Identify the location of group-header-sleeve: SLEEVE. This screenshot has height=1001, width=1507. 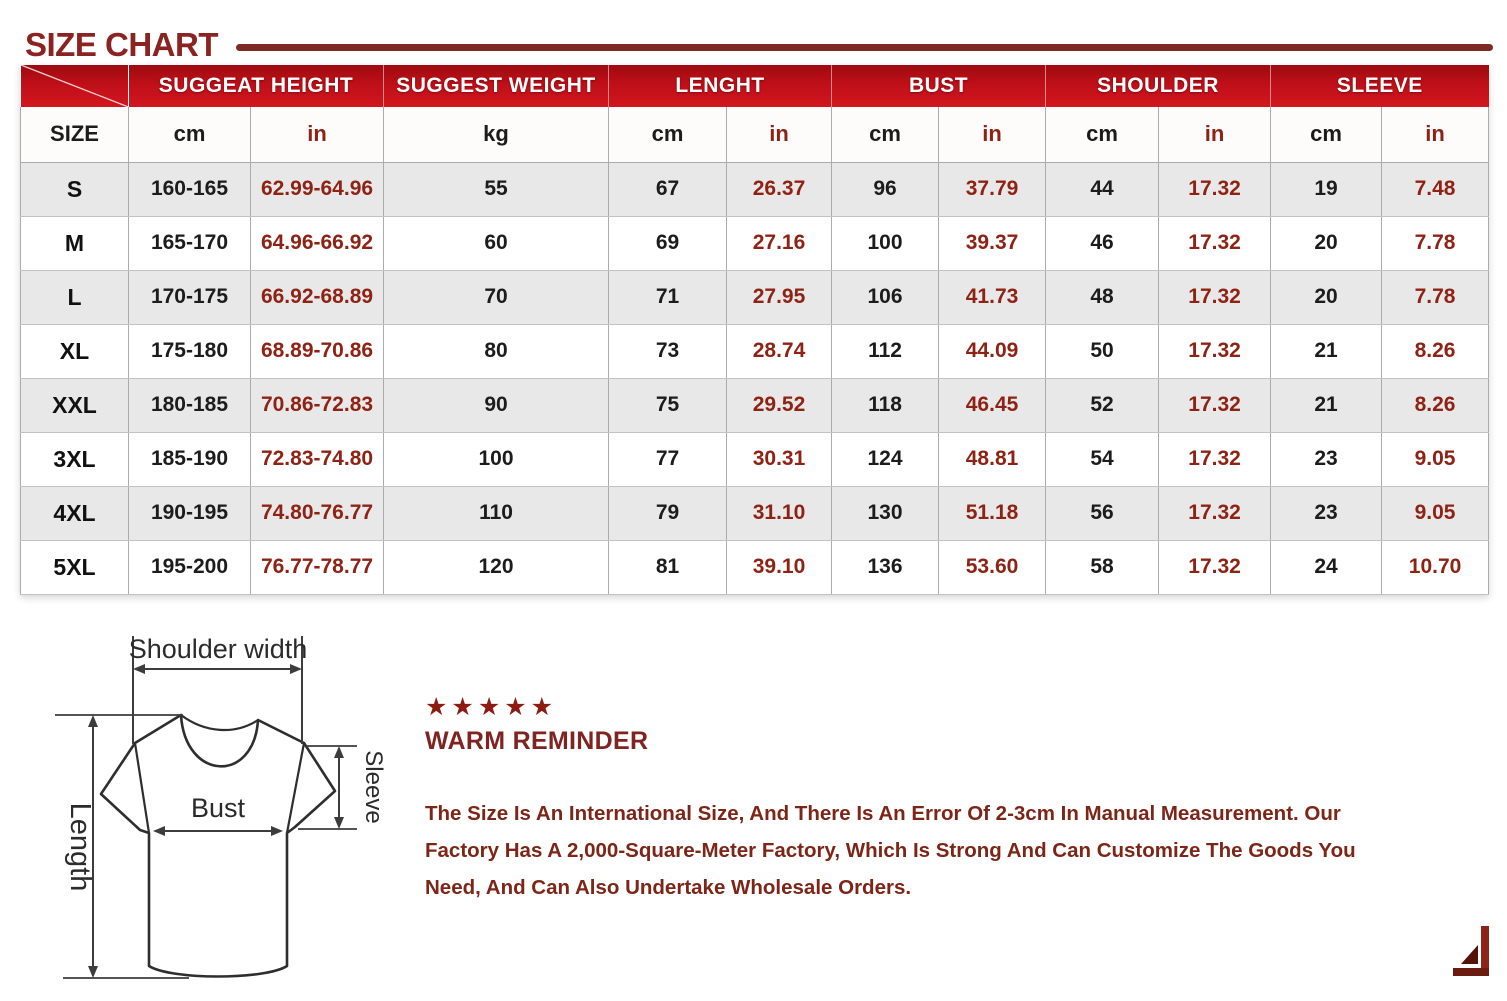
(1379, 86).